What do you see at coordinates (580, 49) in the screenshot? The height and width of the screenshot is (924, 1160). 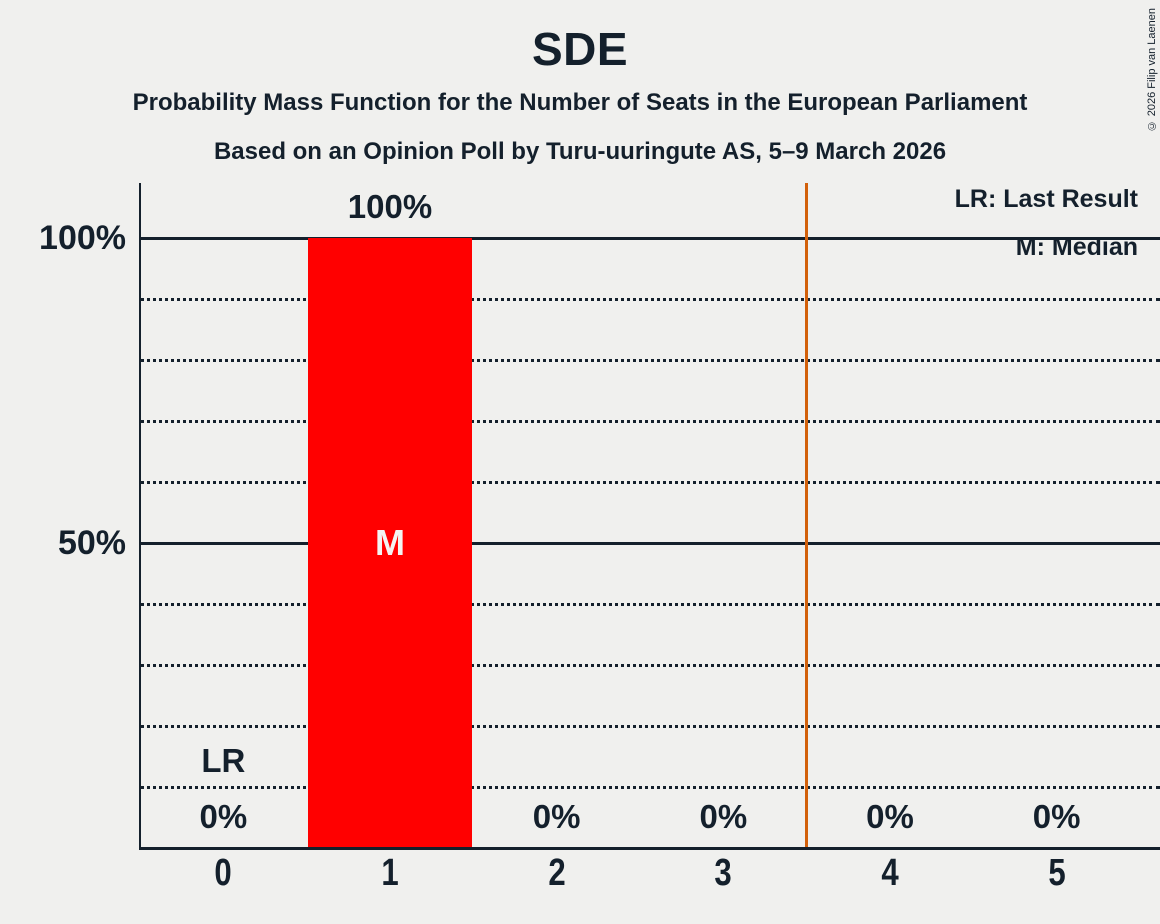 I see `chart-title: SDE` at bounding box center [580, 49].